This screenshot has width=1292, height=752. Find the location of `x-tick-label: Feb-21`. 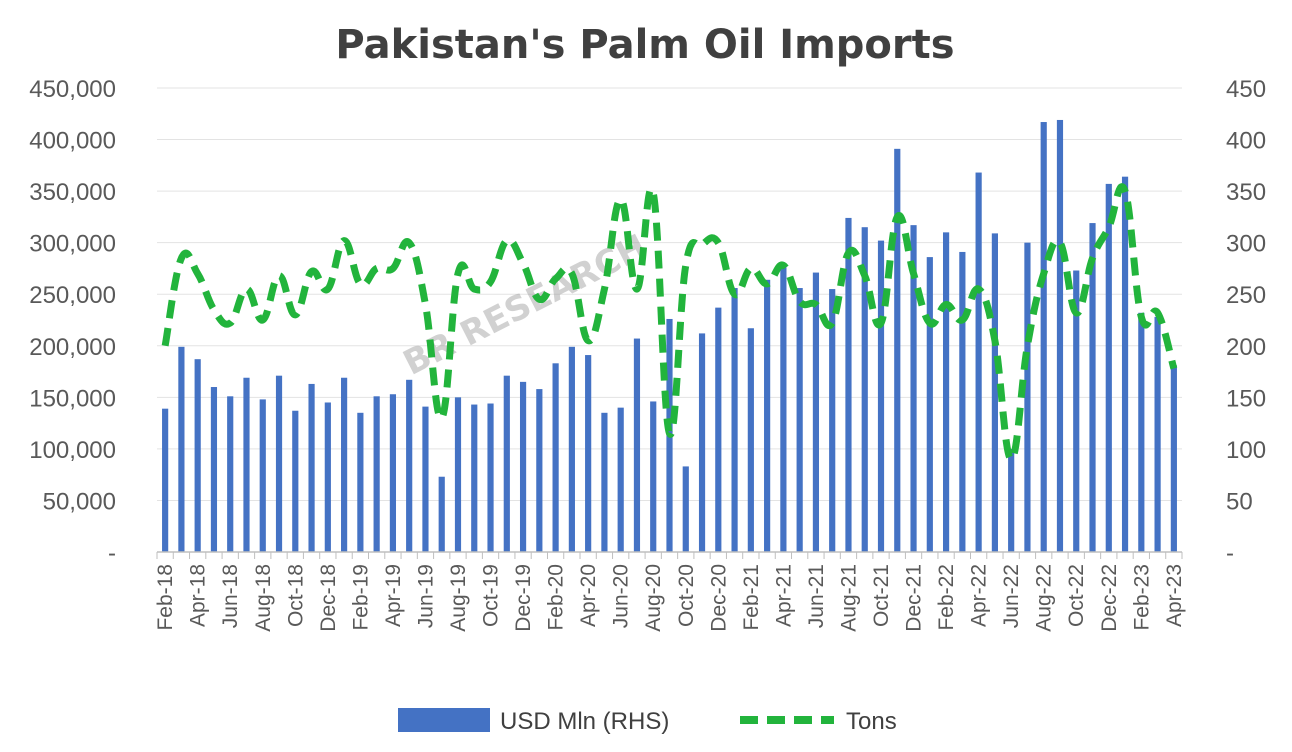

x-tick-label: Feb-21 is located at coordinates (751, 597).